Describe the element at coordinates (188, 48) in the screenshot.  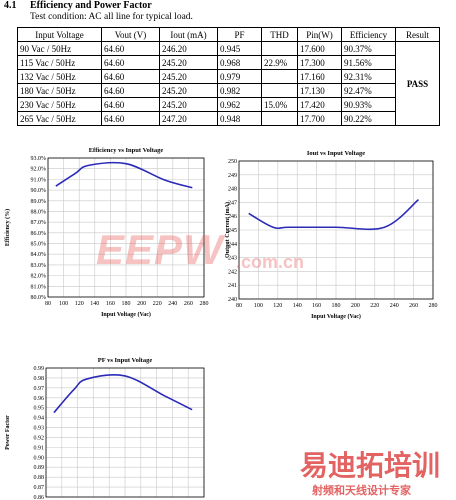
I see `table-cell: 246.20` at that location.